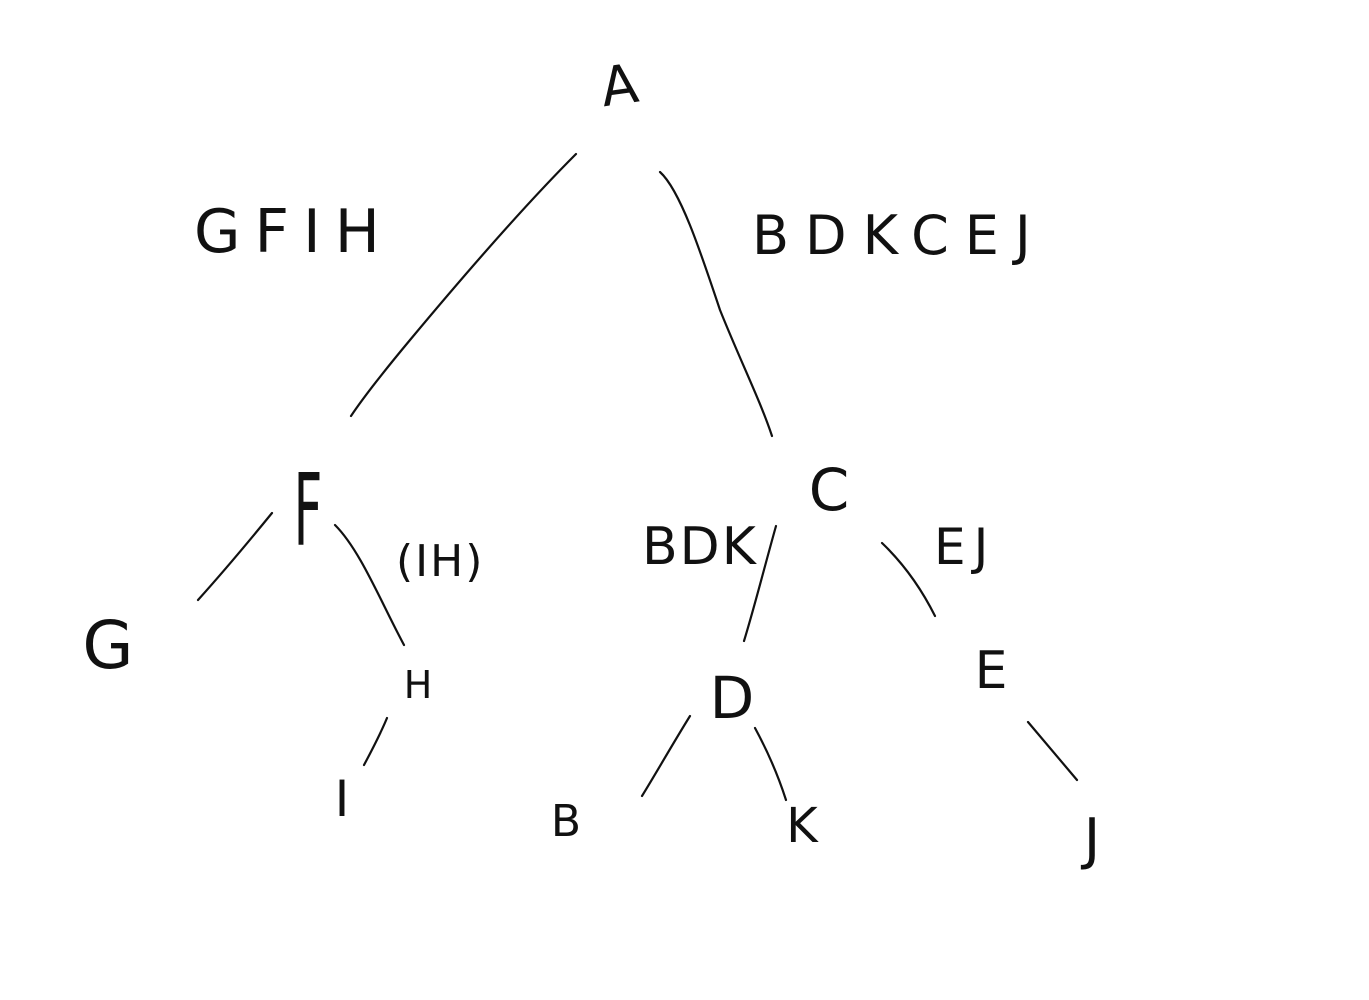 The width and height of the screenshot is (1369, 1000). Describe the element at coordinates (666, 756) in the screenshot. I see `edge-d-b` at that location.